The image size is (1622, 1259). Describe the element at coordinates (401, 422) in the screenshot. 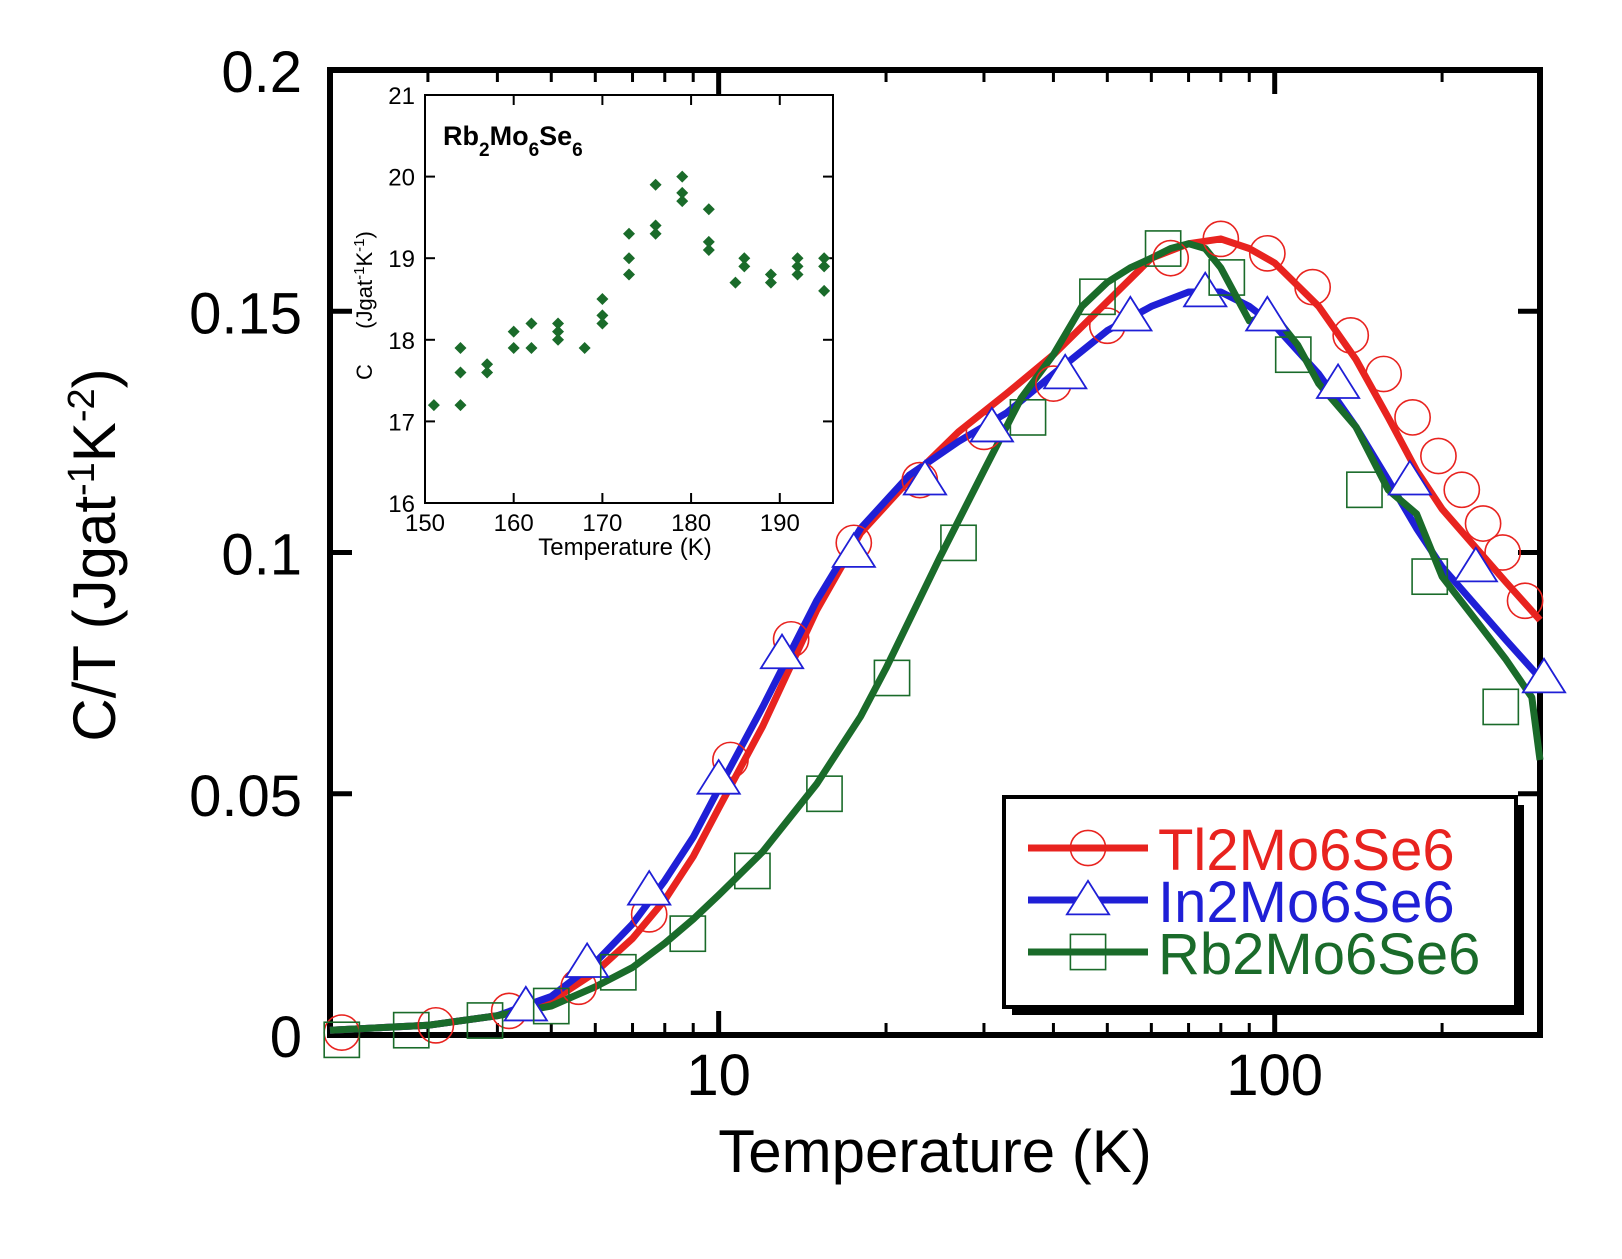

I see `inset-y-tick-label: 17` at that location.